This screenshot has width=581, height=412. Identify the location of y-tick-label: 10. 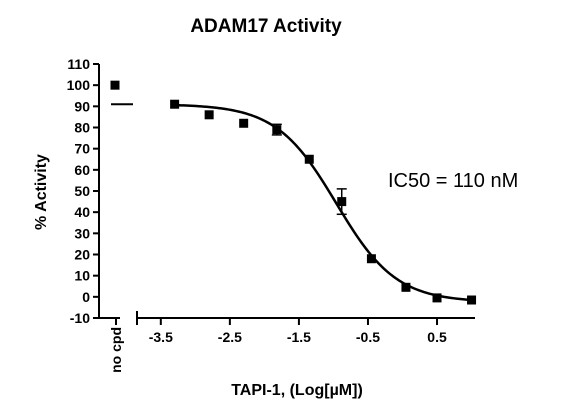
(82, 276).